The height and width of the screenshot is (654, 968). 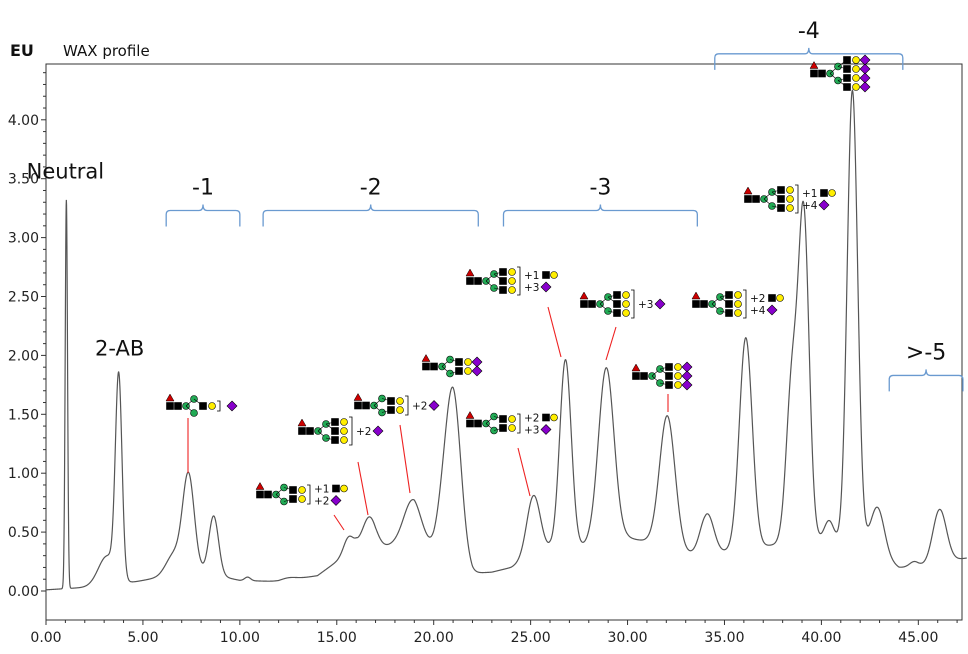 I want to click on y-tick-label: 1.50, so click(x=23, y=415).